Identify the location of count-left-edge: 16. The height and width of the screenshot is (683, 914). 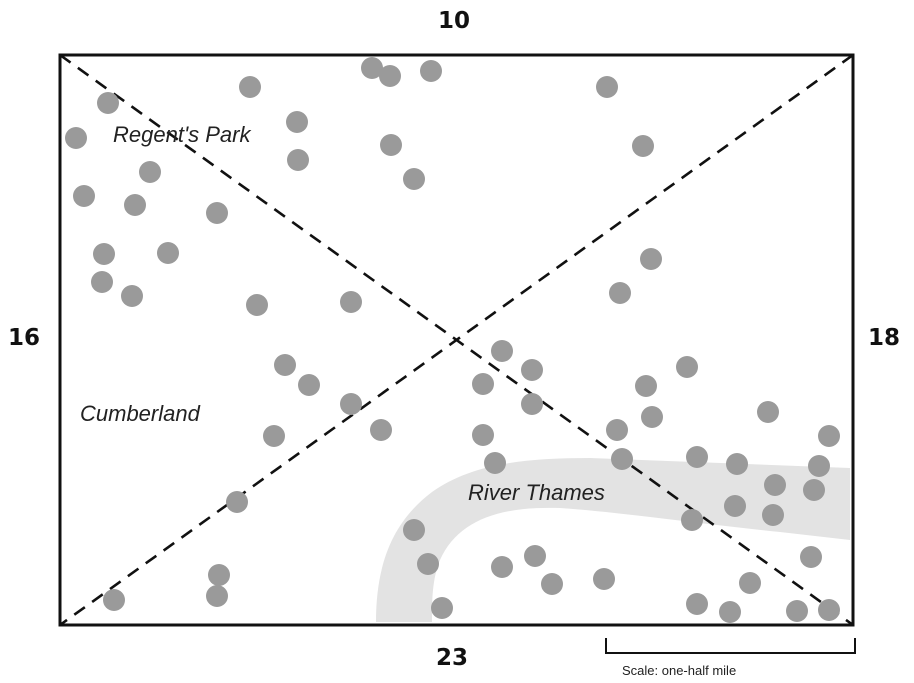
(24, 338).